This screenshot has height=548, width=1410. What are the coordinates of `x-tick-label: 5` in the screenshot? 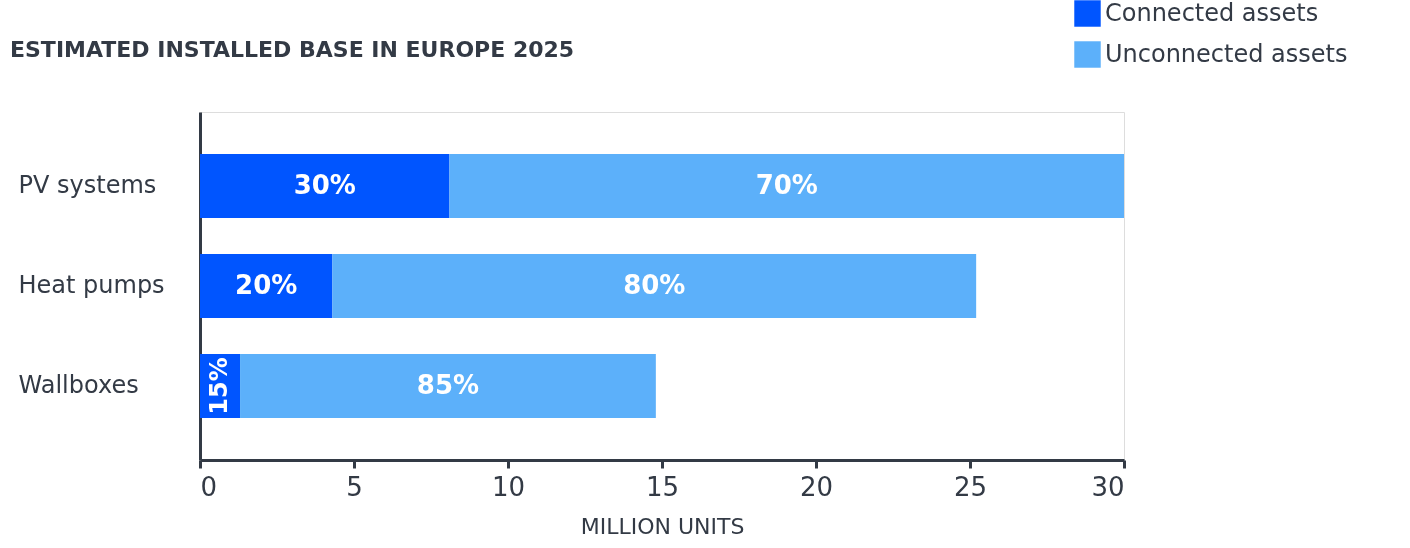 It's located at (354, 486).